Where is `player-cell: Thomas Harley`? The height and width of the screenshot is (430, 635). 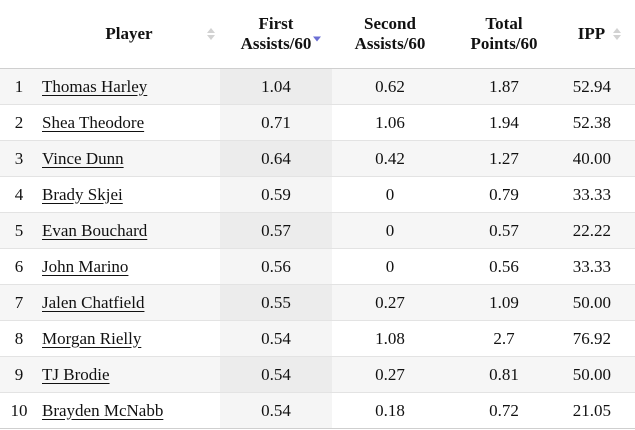
player-cell: Thomas Harley is located at coordinates (129, 86).